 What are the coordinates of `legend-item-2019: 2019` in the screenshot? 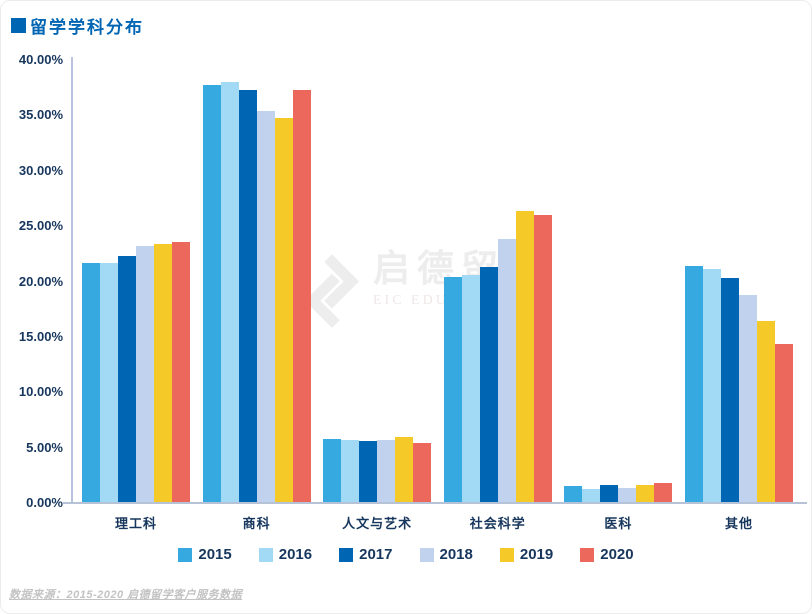 It's located at (526, 554).